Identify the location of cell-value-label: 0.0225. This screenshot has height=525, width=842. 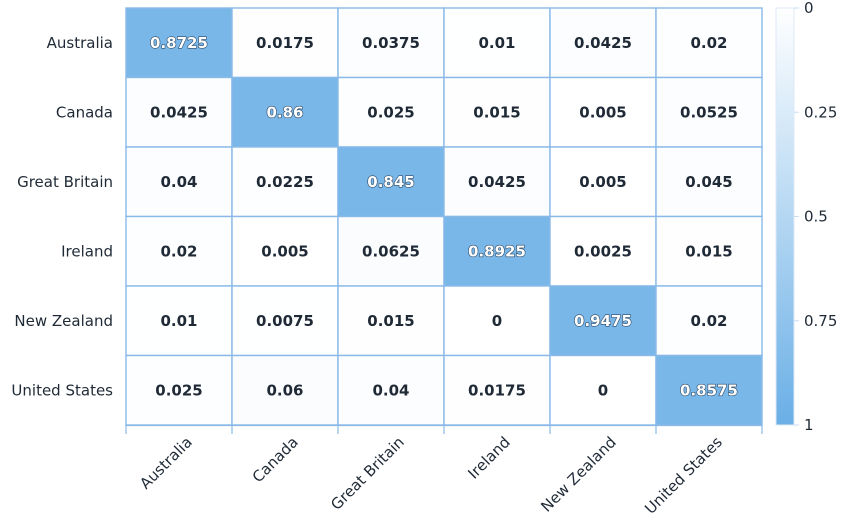
(285, 182).